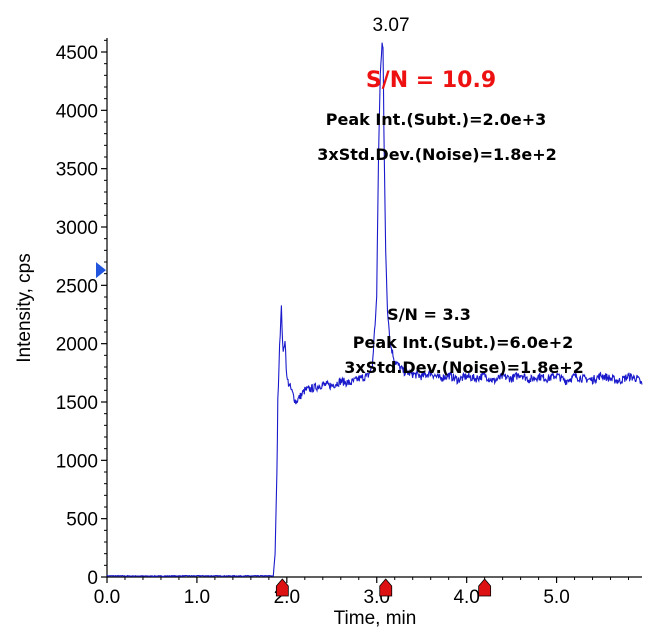 The width and height of the screenshot is (647, 633). I want to click on noise-second-annotation: 3xStd.Dev.(Noise)=1.8e+2, so click(464, 367).